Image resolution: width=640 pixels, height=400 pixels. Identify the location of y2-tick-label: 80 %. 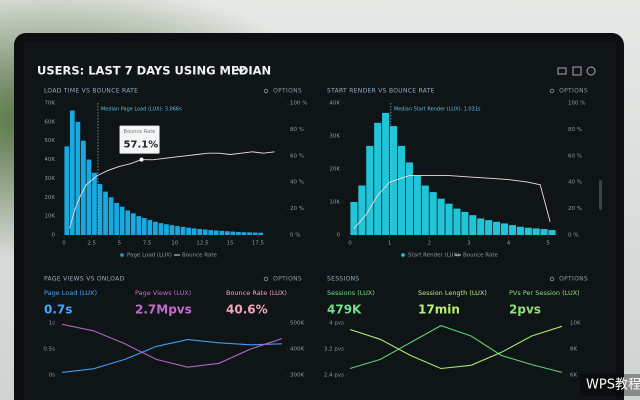
(297, 130).